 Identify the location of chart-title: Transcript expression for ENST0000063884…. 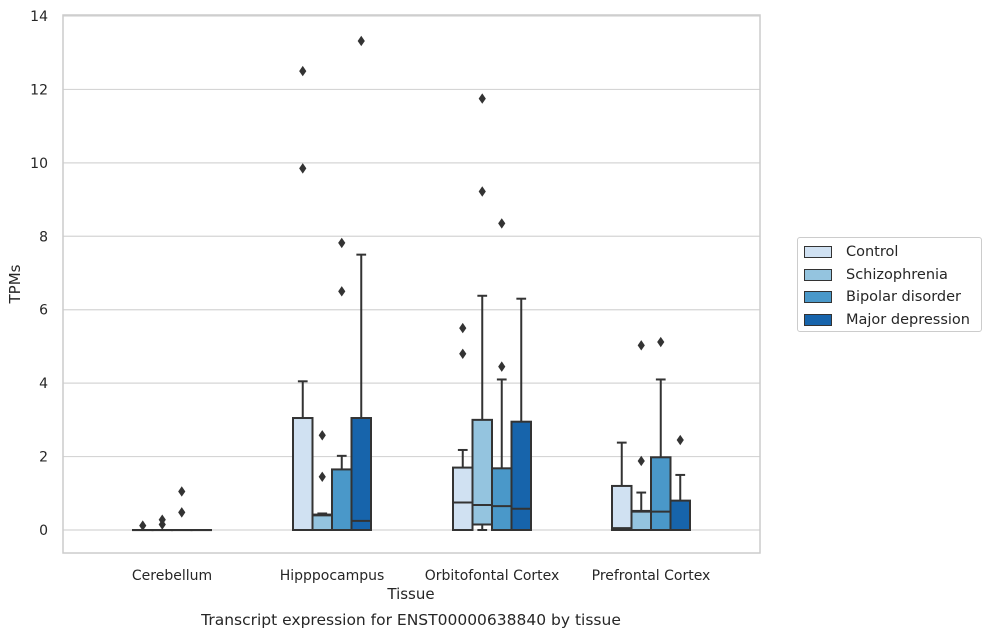
(411, 620).